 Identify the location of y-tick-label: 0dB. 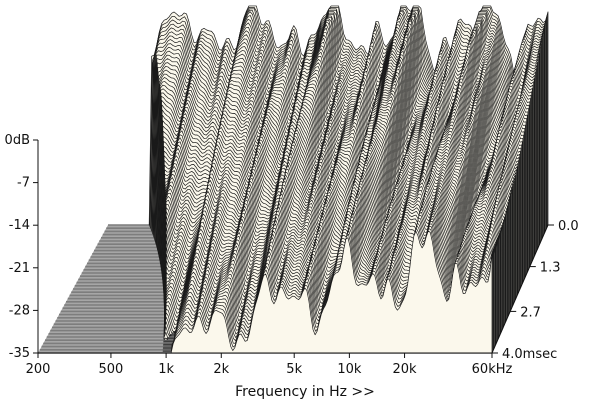
(17, 140).